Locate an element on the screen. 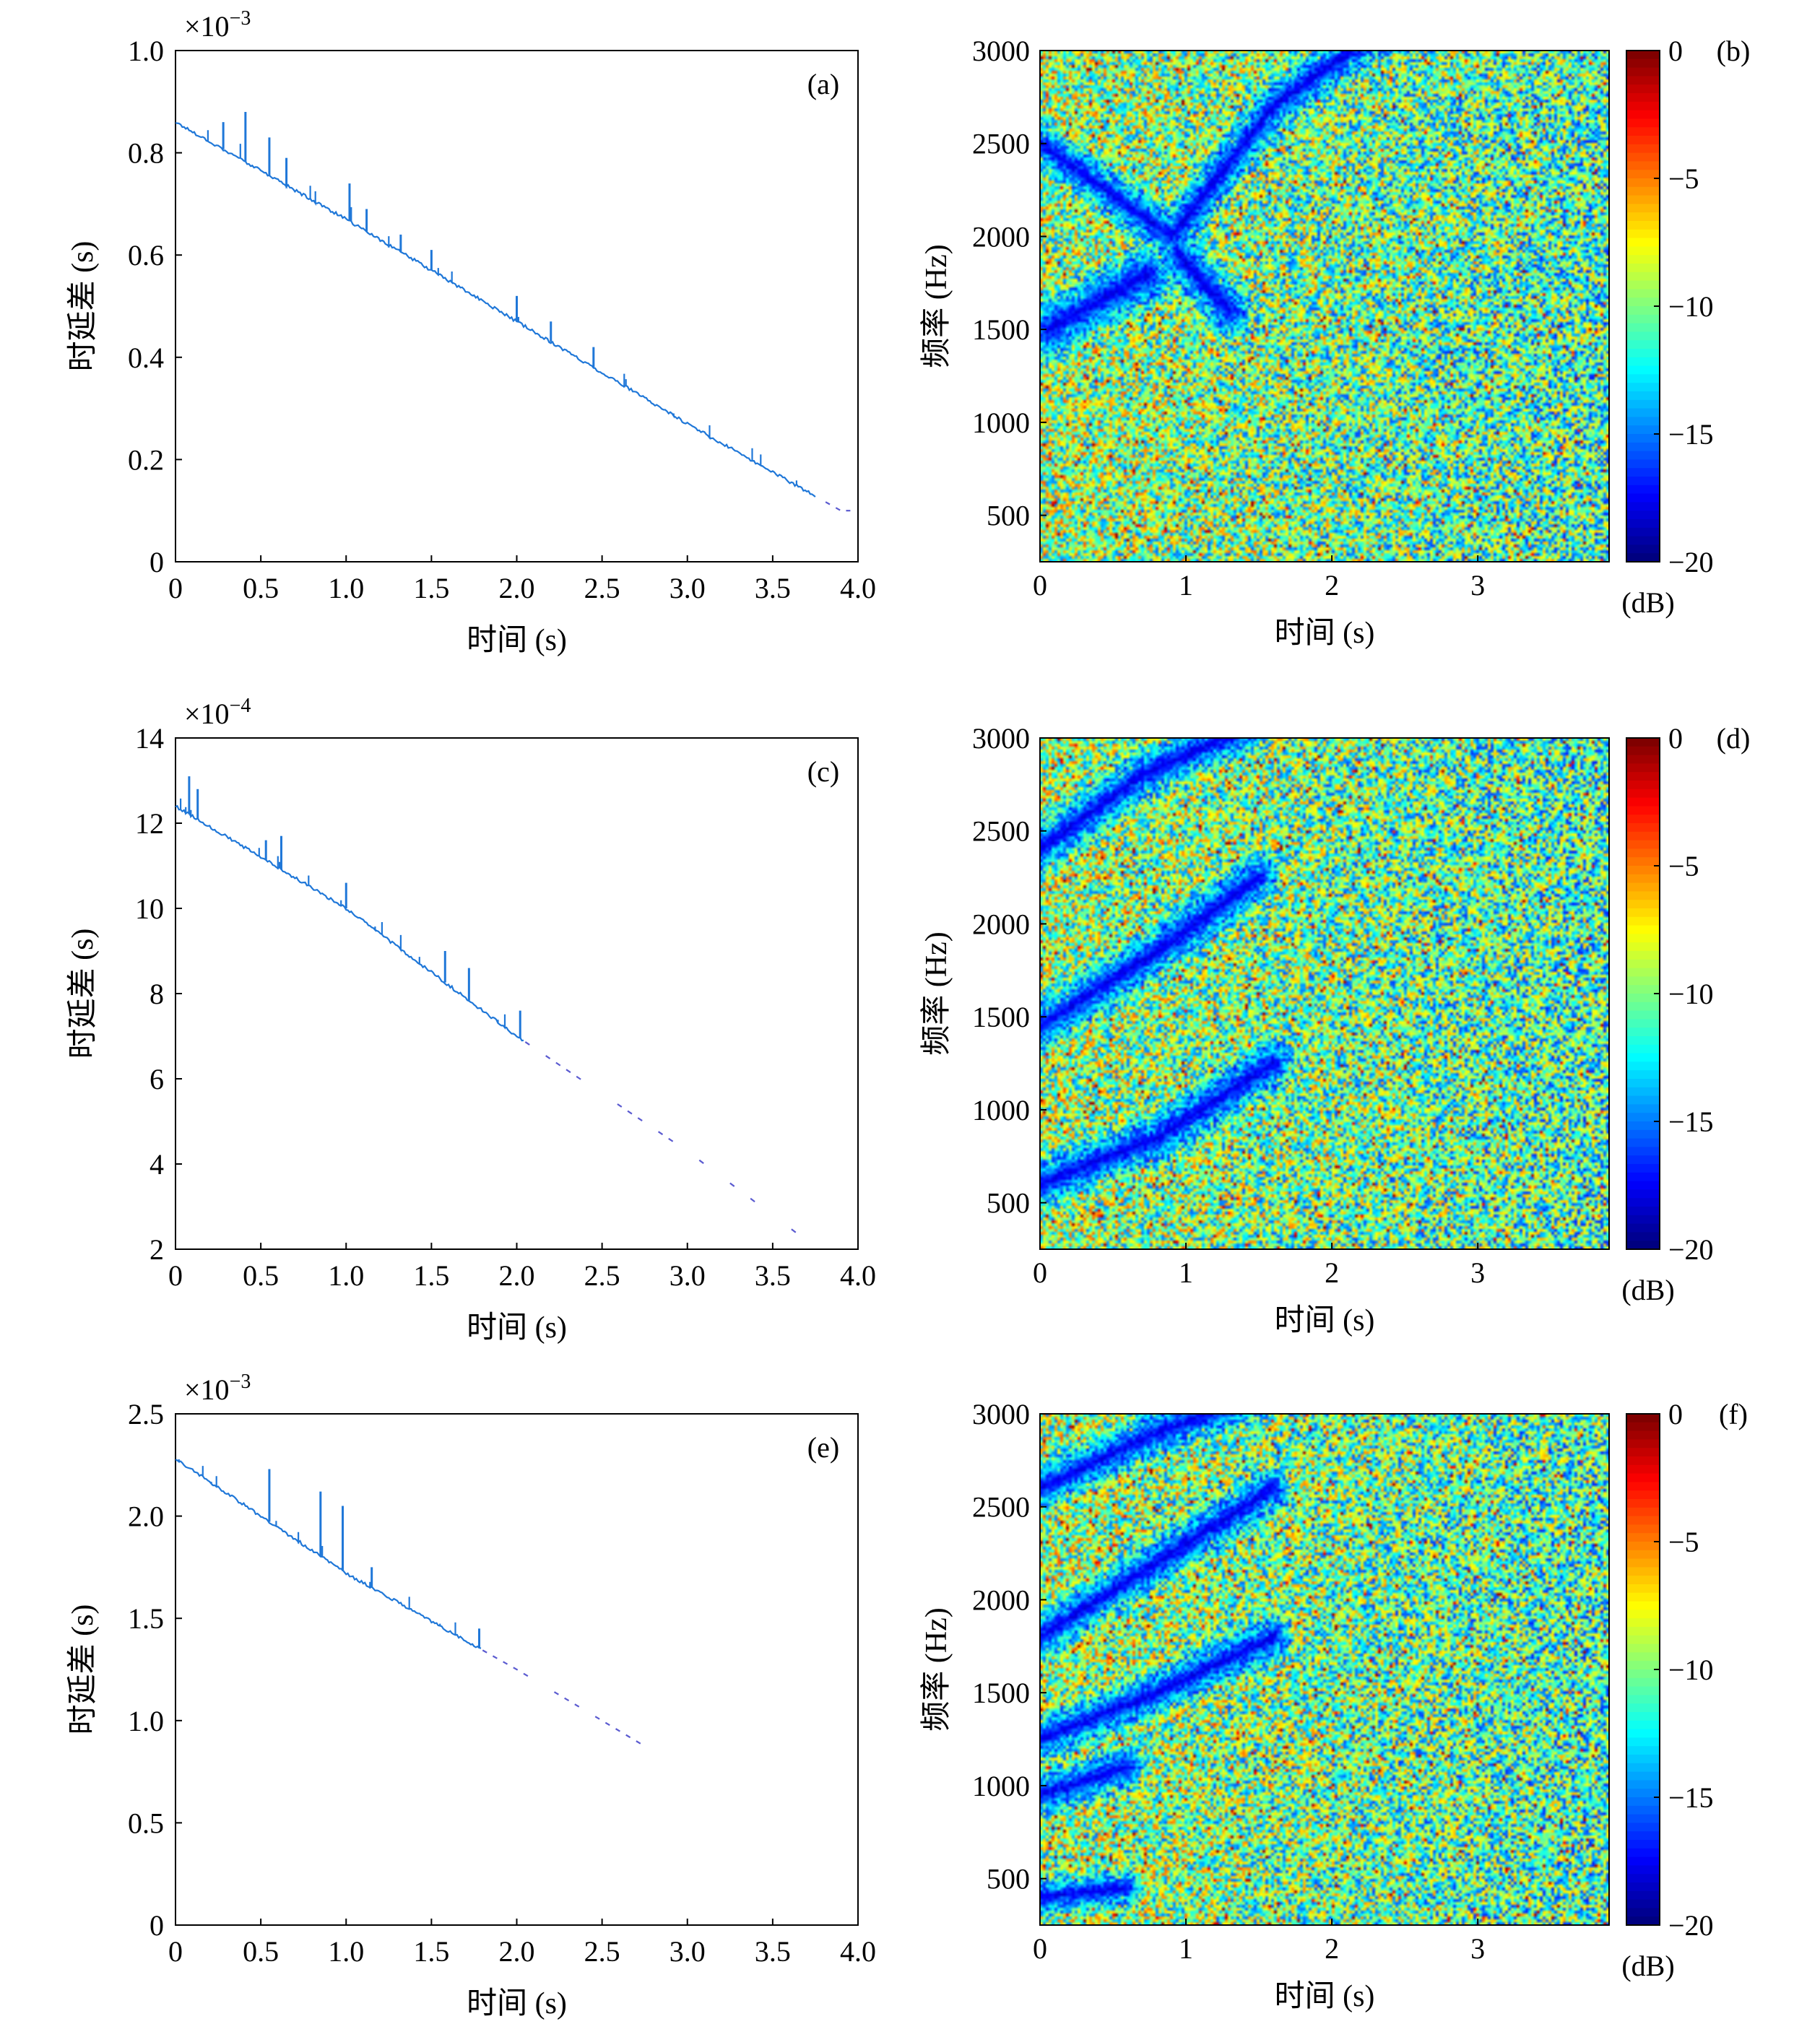  x-tick-label: 1.5 is located at coordinates (431, 588).